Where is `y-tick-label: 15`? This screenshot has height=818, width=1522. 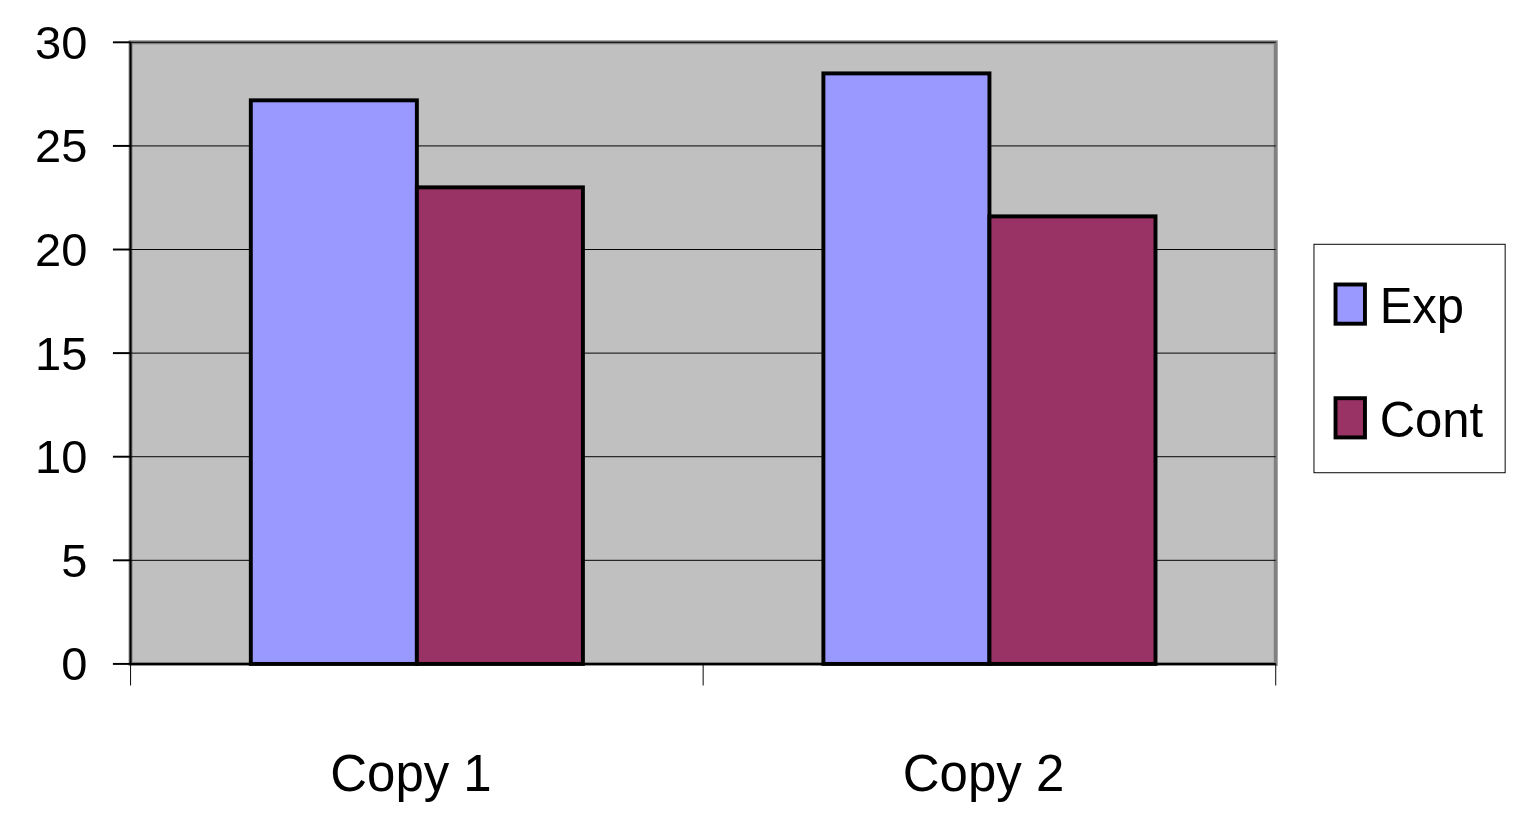
y-tick-label: 15 is located at coordinates (61, 353).